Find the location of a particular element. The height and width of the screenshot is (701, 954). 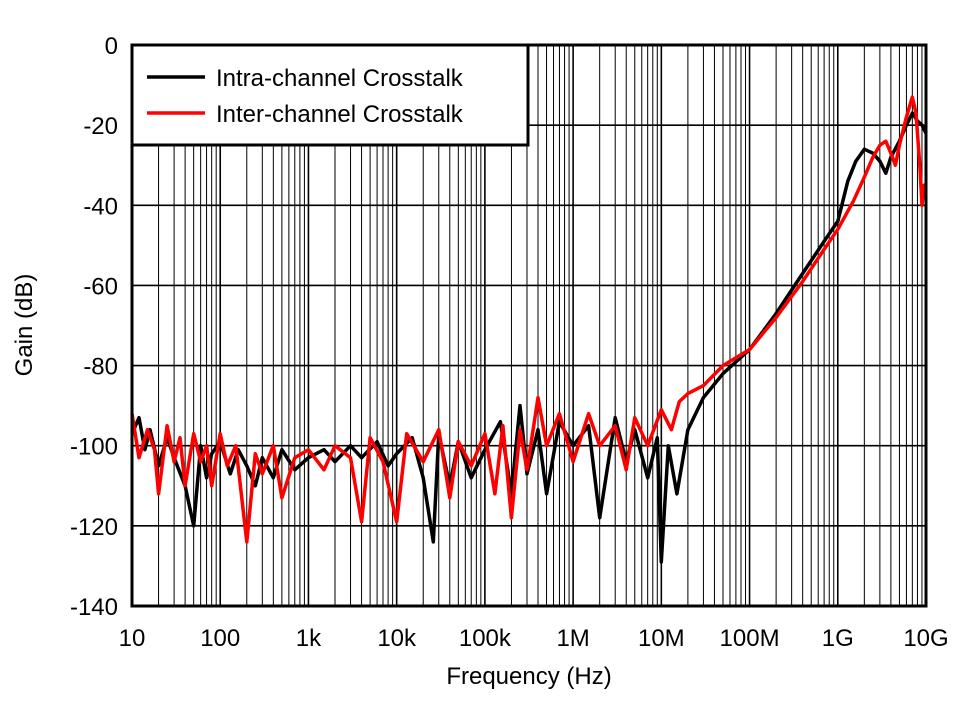

x-tick-label: 100k is located at coordinates (485, 638).